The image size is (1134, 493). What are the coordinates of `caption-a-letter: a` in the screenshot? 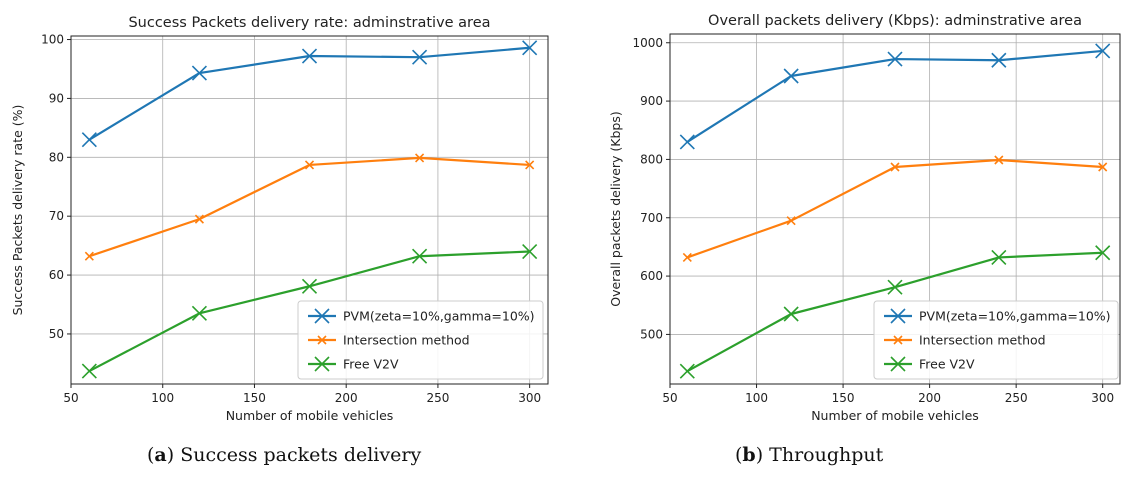 It's located at (160, 455).